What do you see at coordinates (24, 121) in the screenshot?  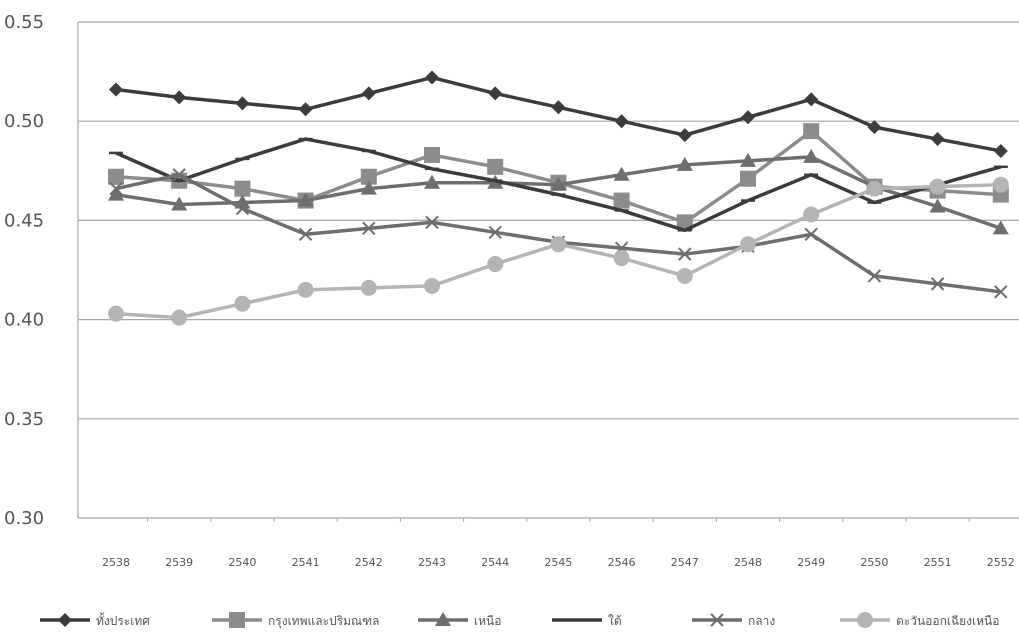 I see `y-tick-label: 0.50` at bounding box center [24, 121].